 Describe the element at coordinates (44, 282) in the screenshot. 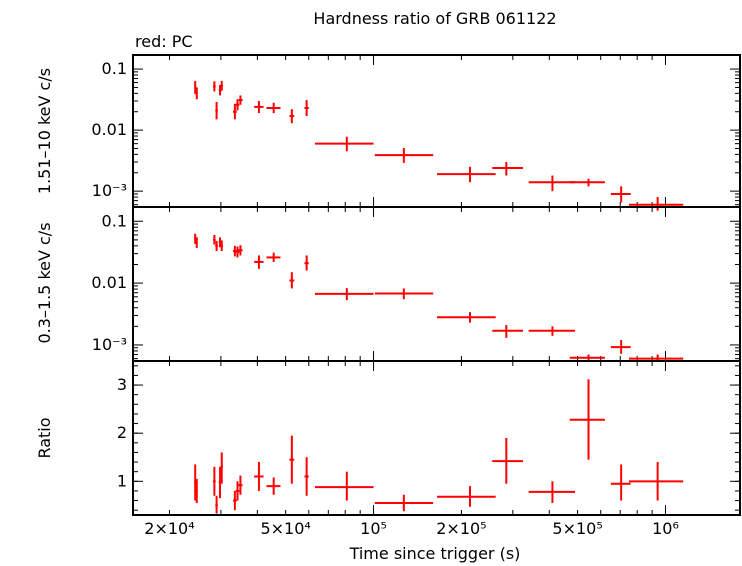

I see `y-axis-label-soft: 0.3–1.5 keV c/s` at that location.